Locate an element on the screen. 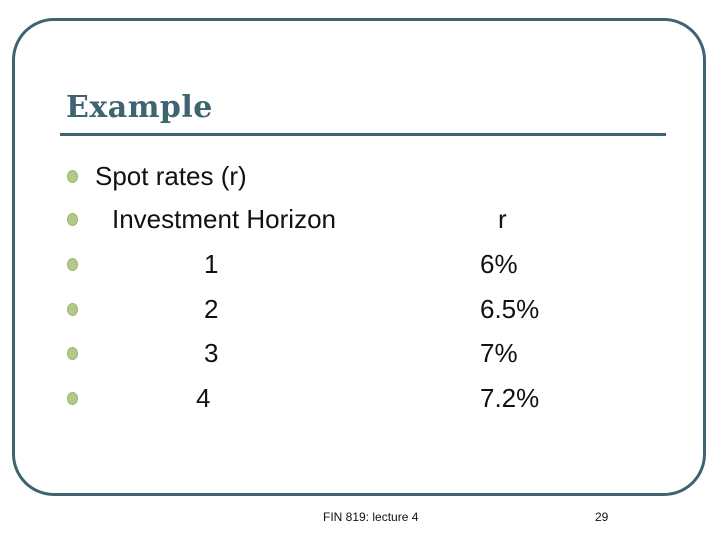 Image resolution: width=720 pixels, height=540 pixels. rate-value: 7% is located at coordinates (499, 353).